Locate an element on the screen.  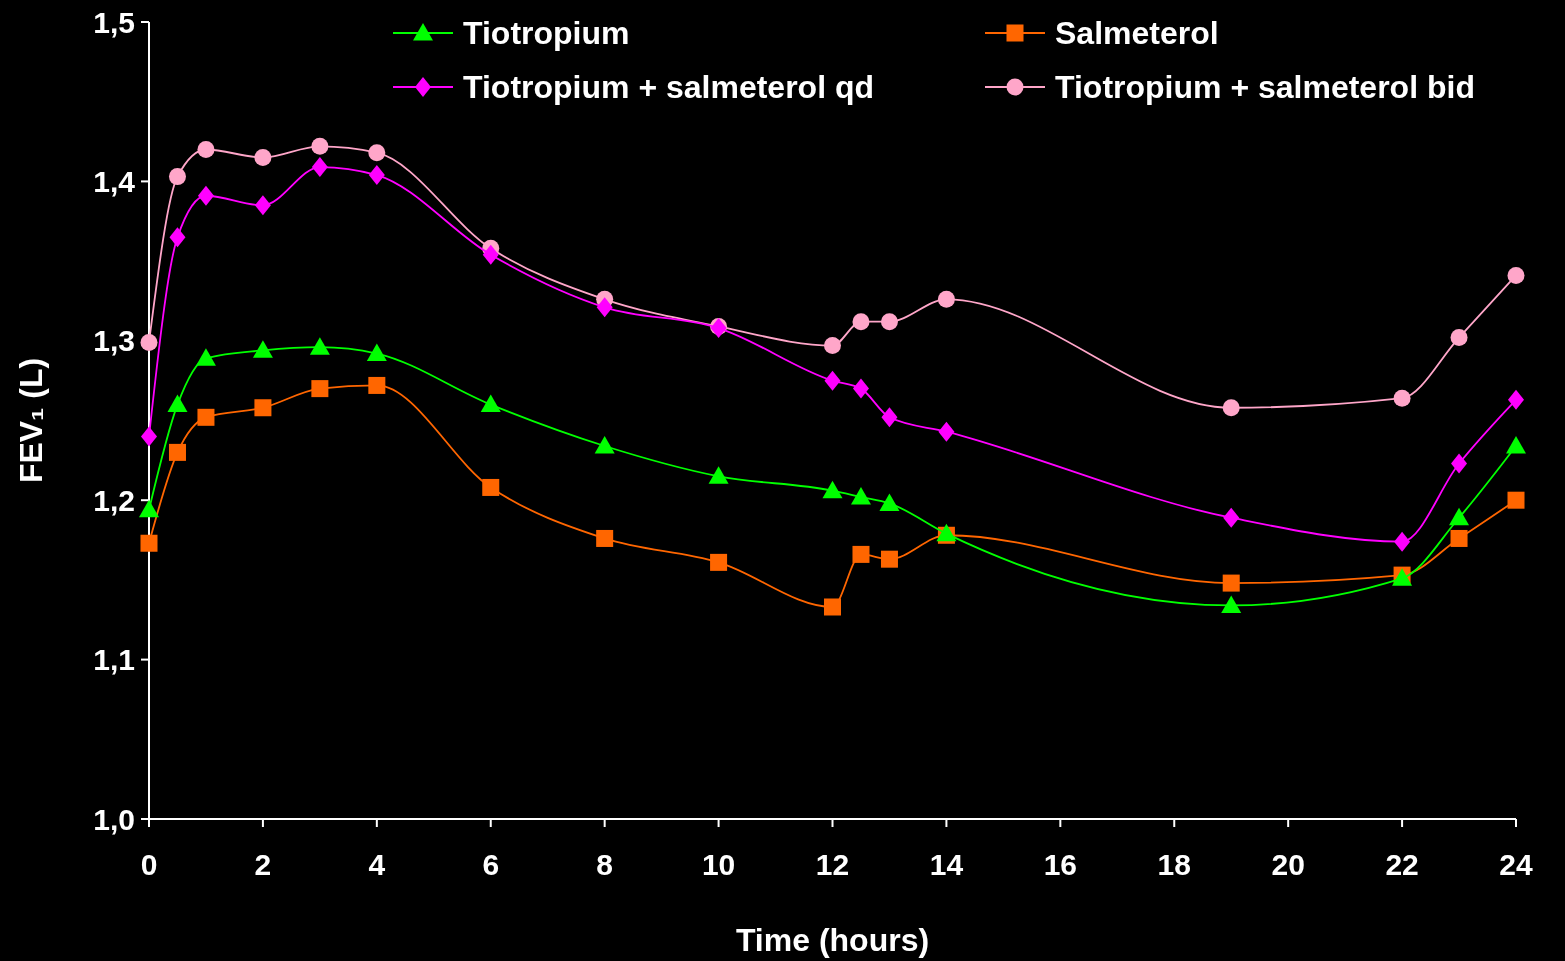
x-tick-label: 24 is located at coordinates (1516, 864).